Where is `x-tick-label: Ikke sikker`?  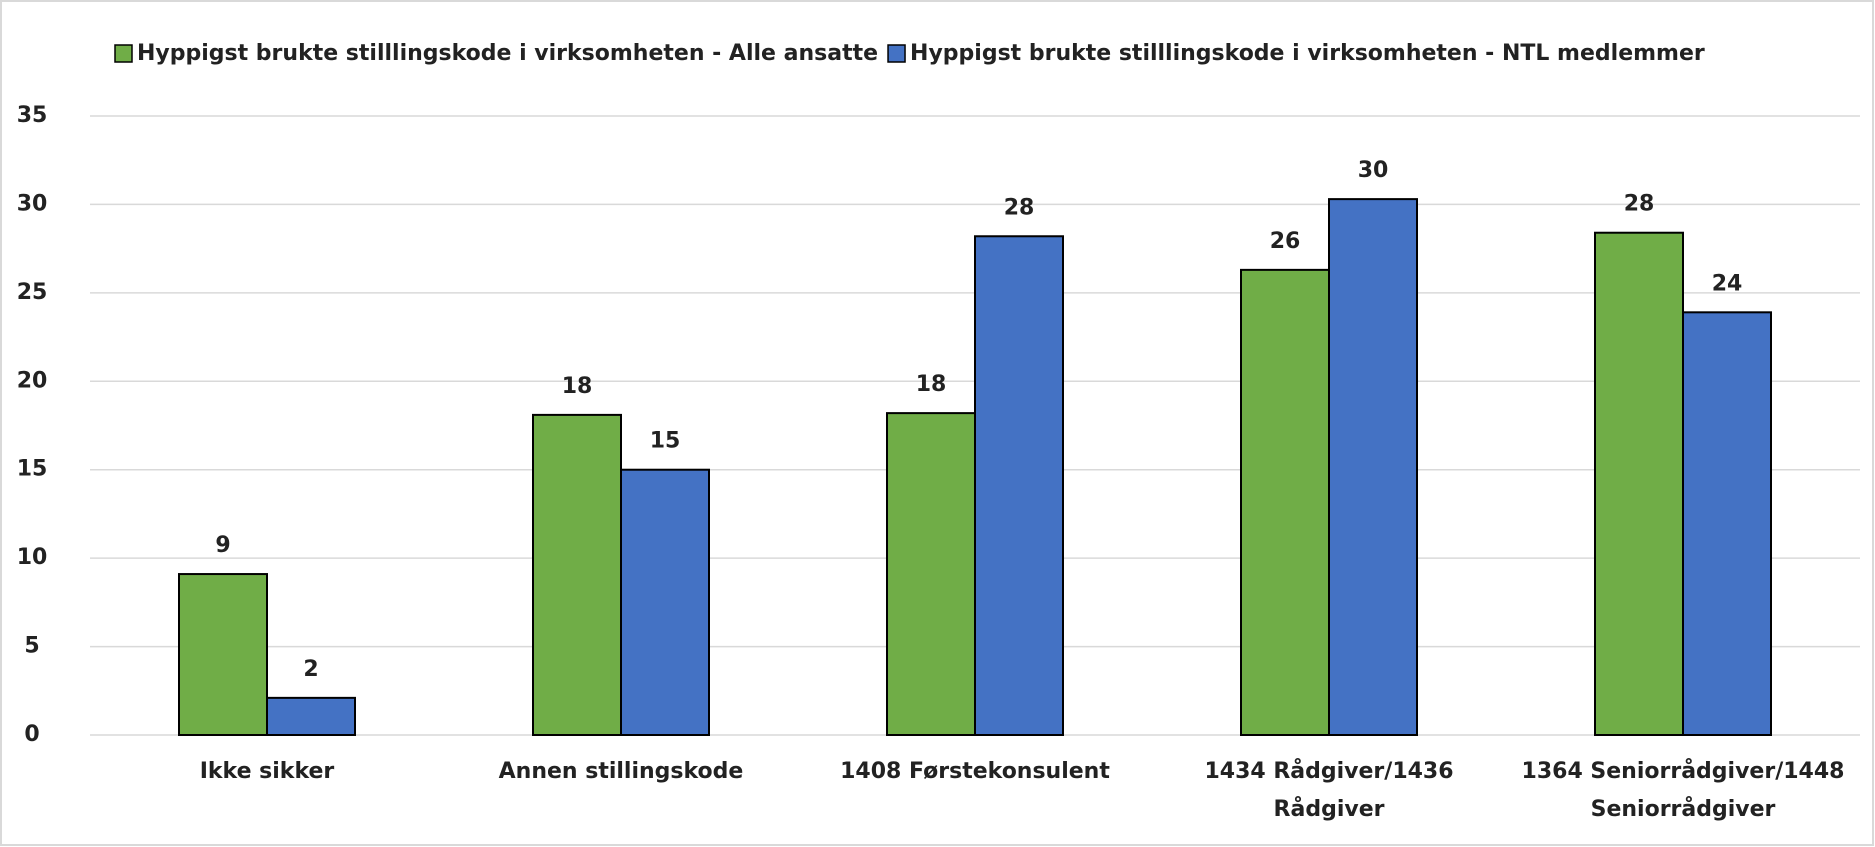 x-tick-label: Ikke sikker is located at coordinates (267, 771).